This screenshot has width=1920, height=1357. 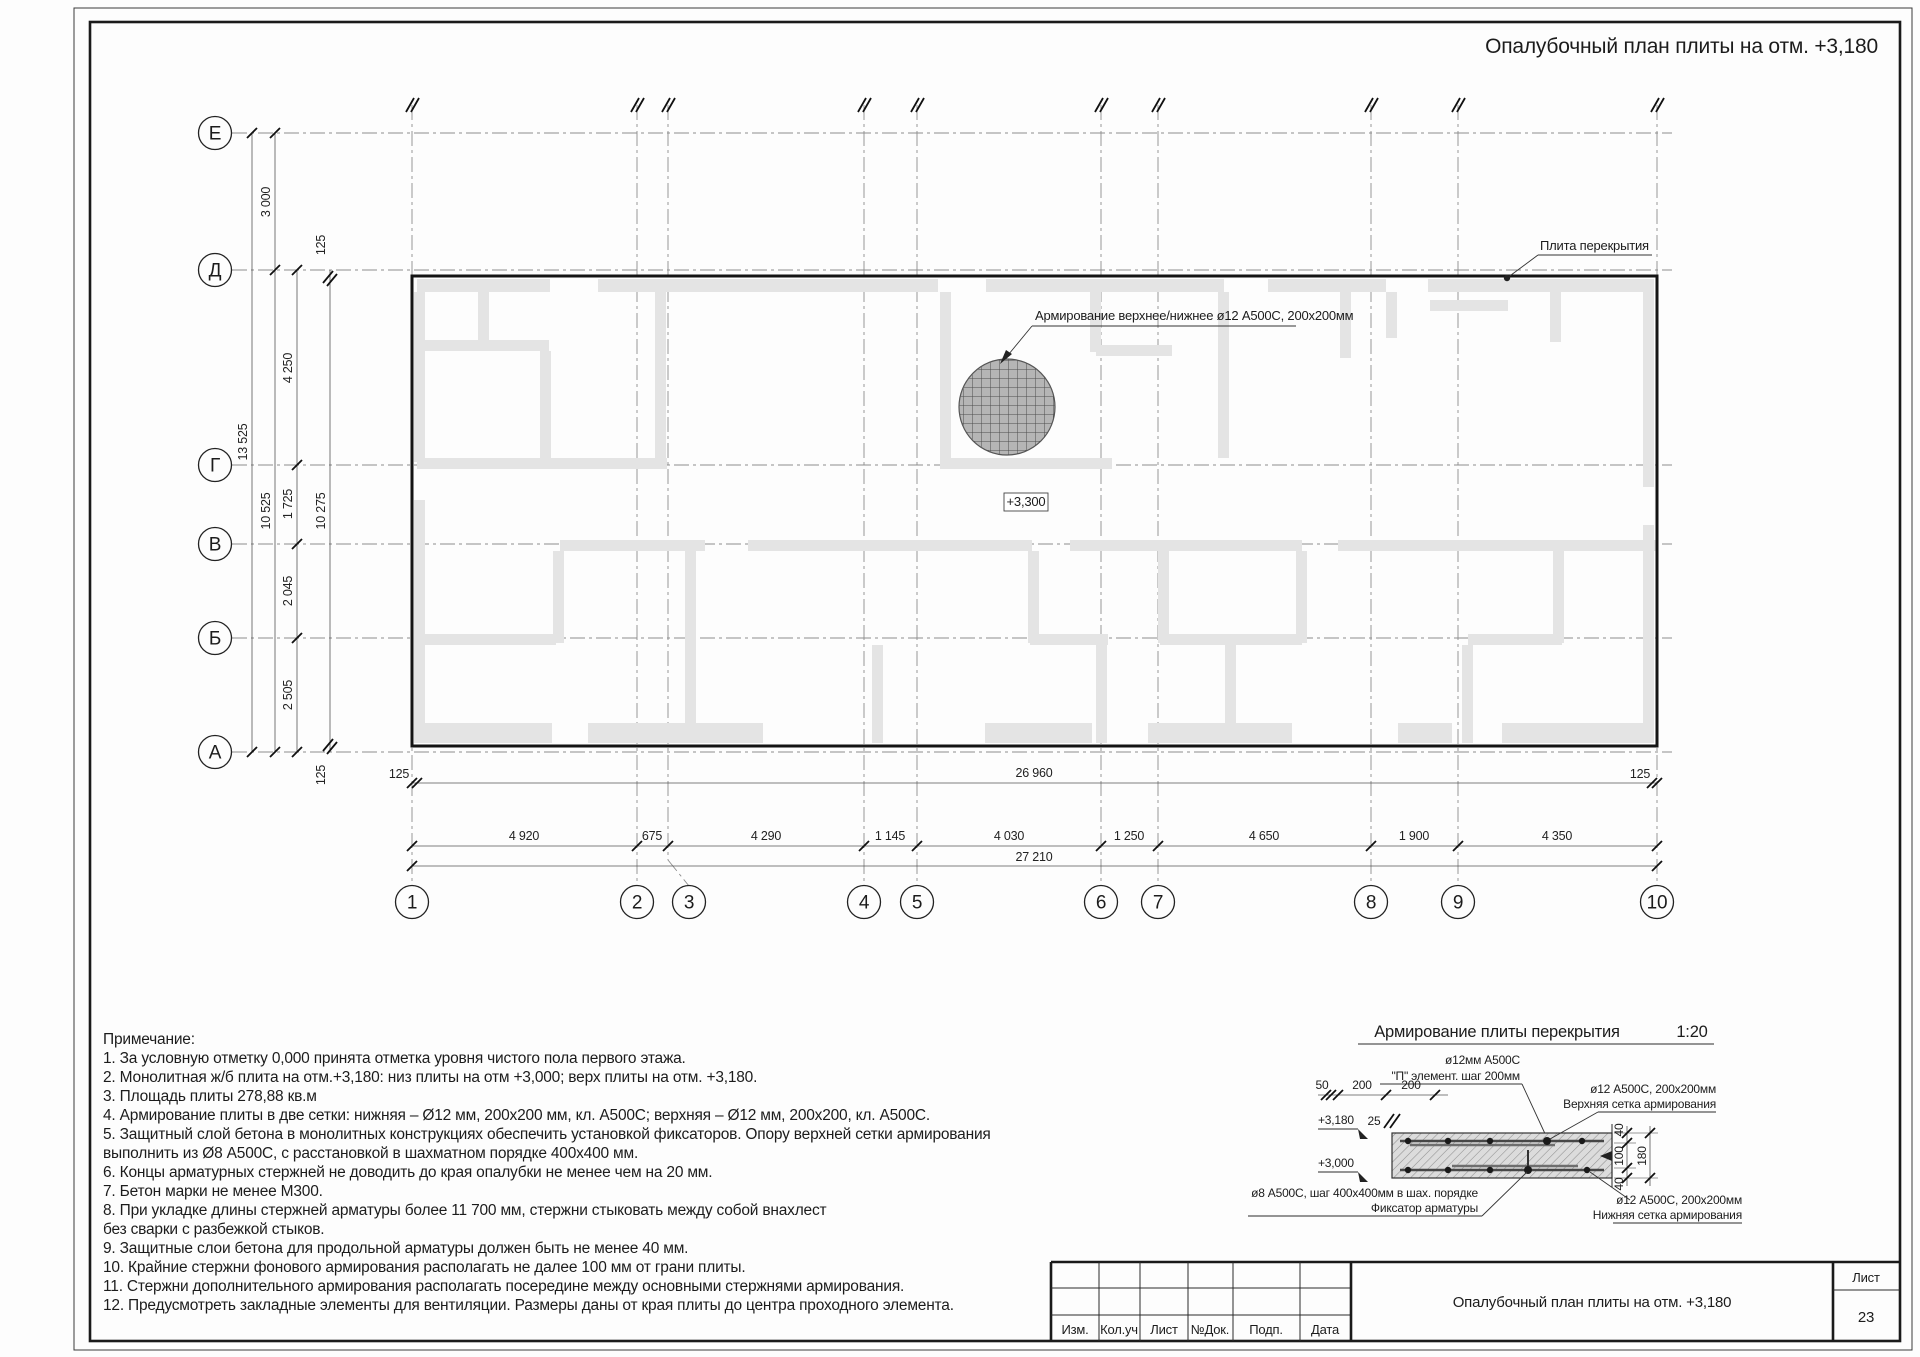 I want to click on dim-4350: 4 350, so click(x=1557, y=836).